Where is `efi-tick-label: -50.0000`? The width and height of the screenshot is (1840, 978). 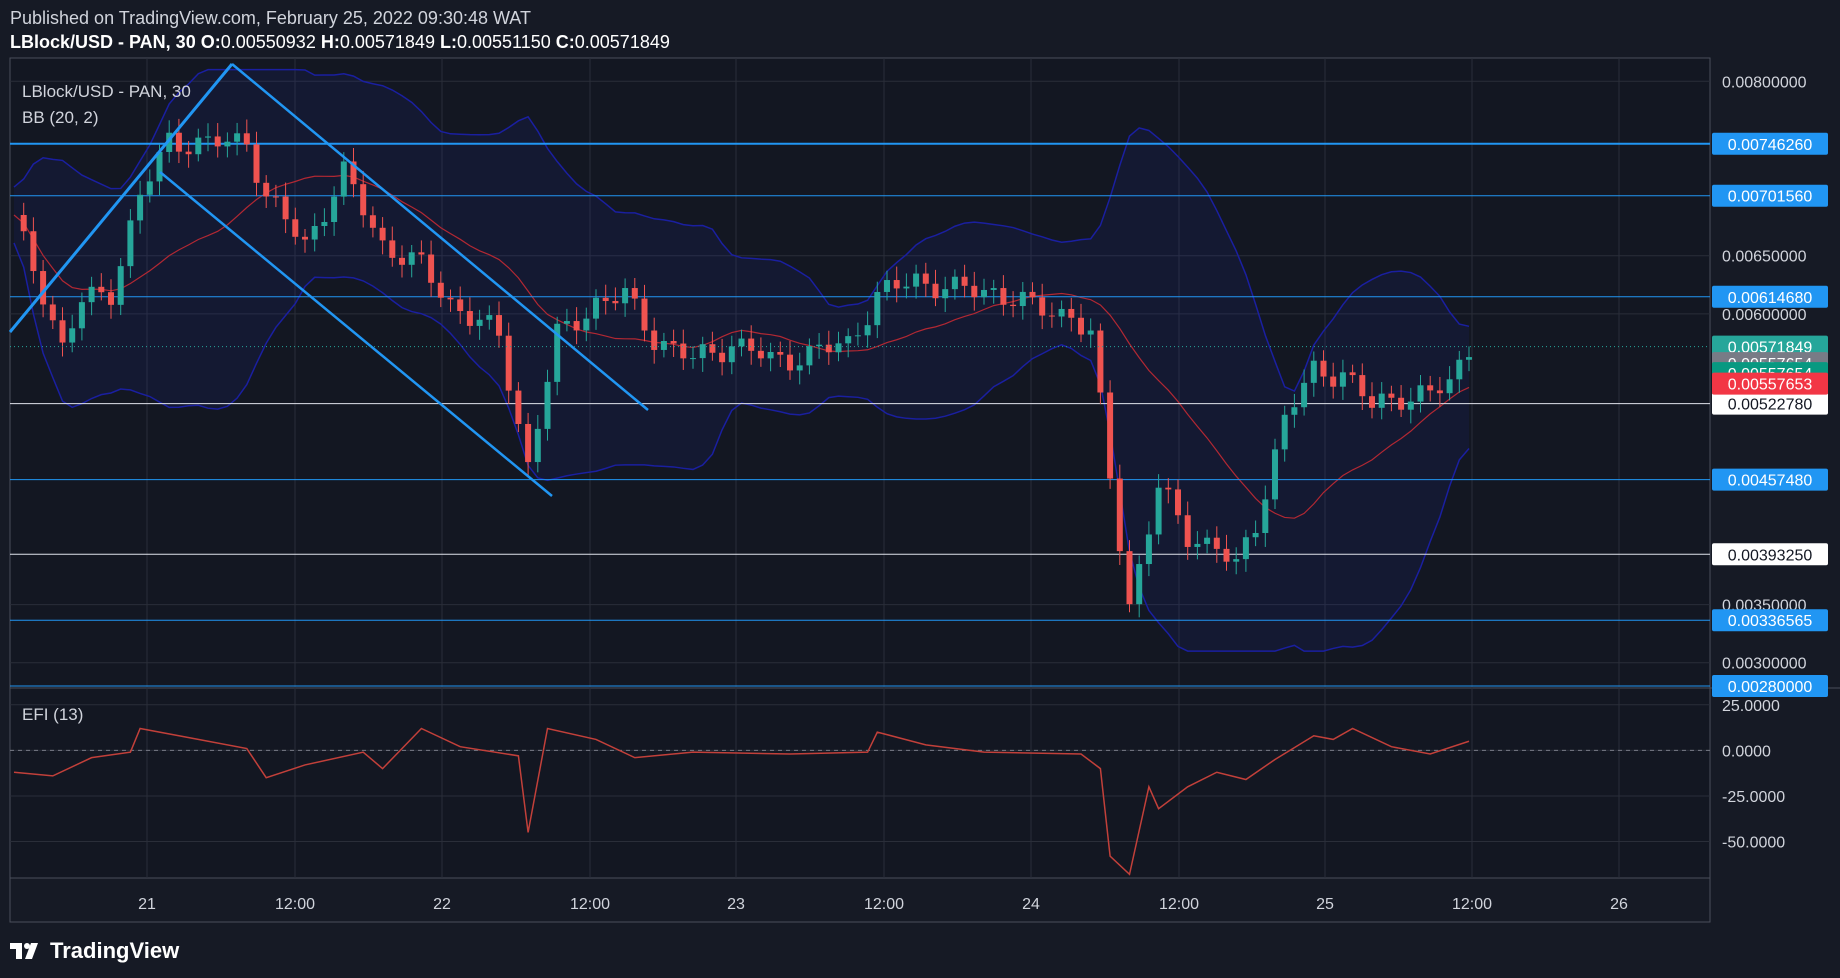 efi-tick-label: -50.0000 is located at coordinates (1753, 843).